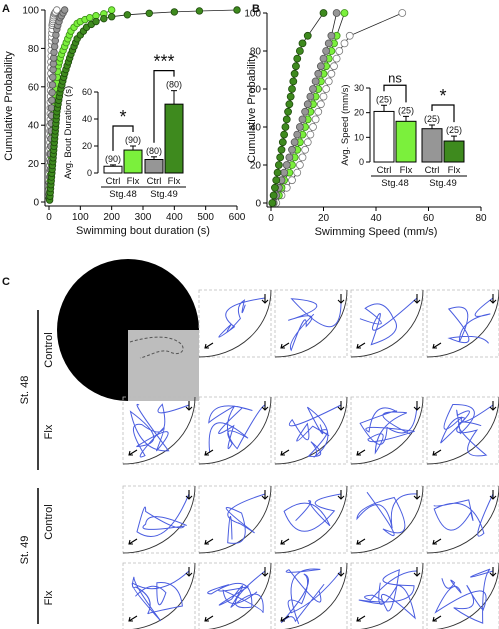  What do you see at coordinates (34, 164) in the screenshot?
I see `y-tick-label: 20` at bounding box center [34, 164].